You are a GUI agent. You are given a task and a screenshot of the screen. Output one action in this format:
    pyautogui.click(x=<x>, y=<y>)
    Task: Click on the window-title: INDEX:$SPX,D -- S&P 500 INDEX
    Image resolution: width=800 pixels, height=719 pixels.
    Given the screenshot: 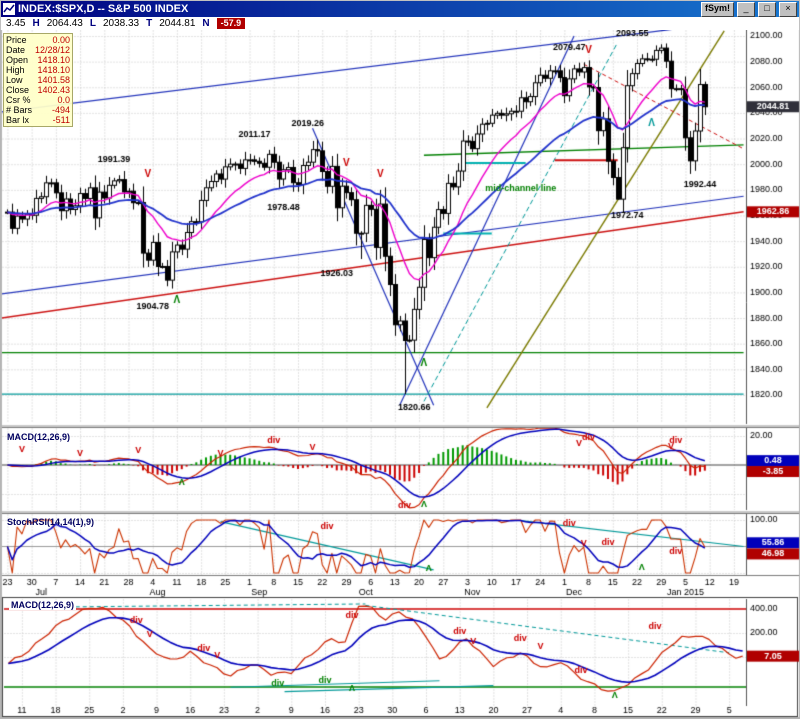 What is the action you would take?
    pyautogui.click(x=103, y=9)
    